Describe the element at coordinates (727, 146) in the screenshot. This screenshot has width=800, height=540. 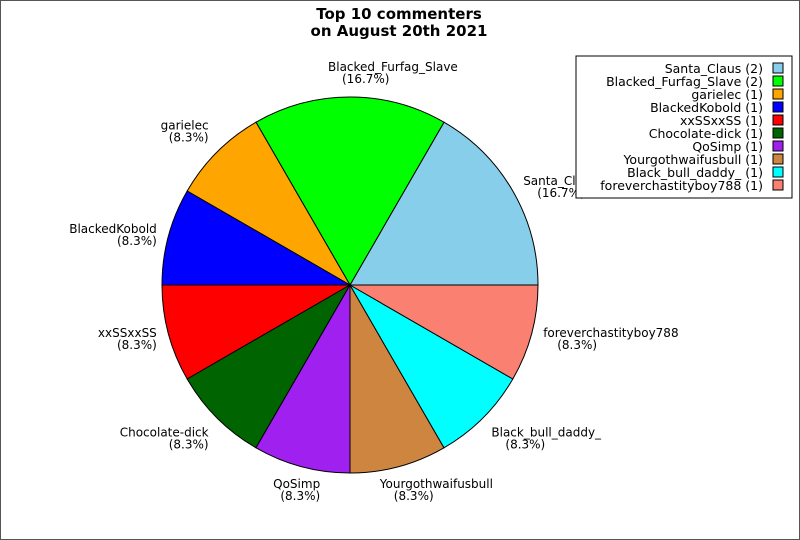
I see `legend-label-6: QoSimp (1)` at that location.